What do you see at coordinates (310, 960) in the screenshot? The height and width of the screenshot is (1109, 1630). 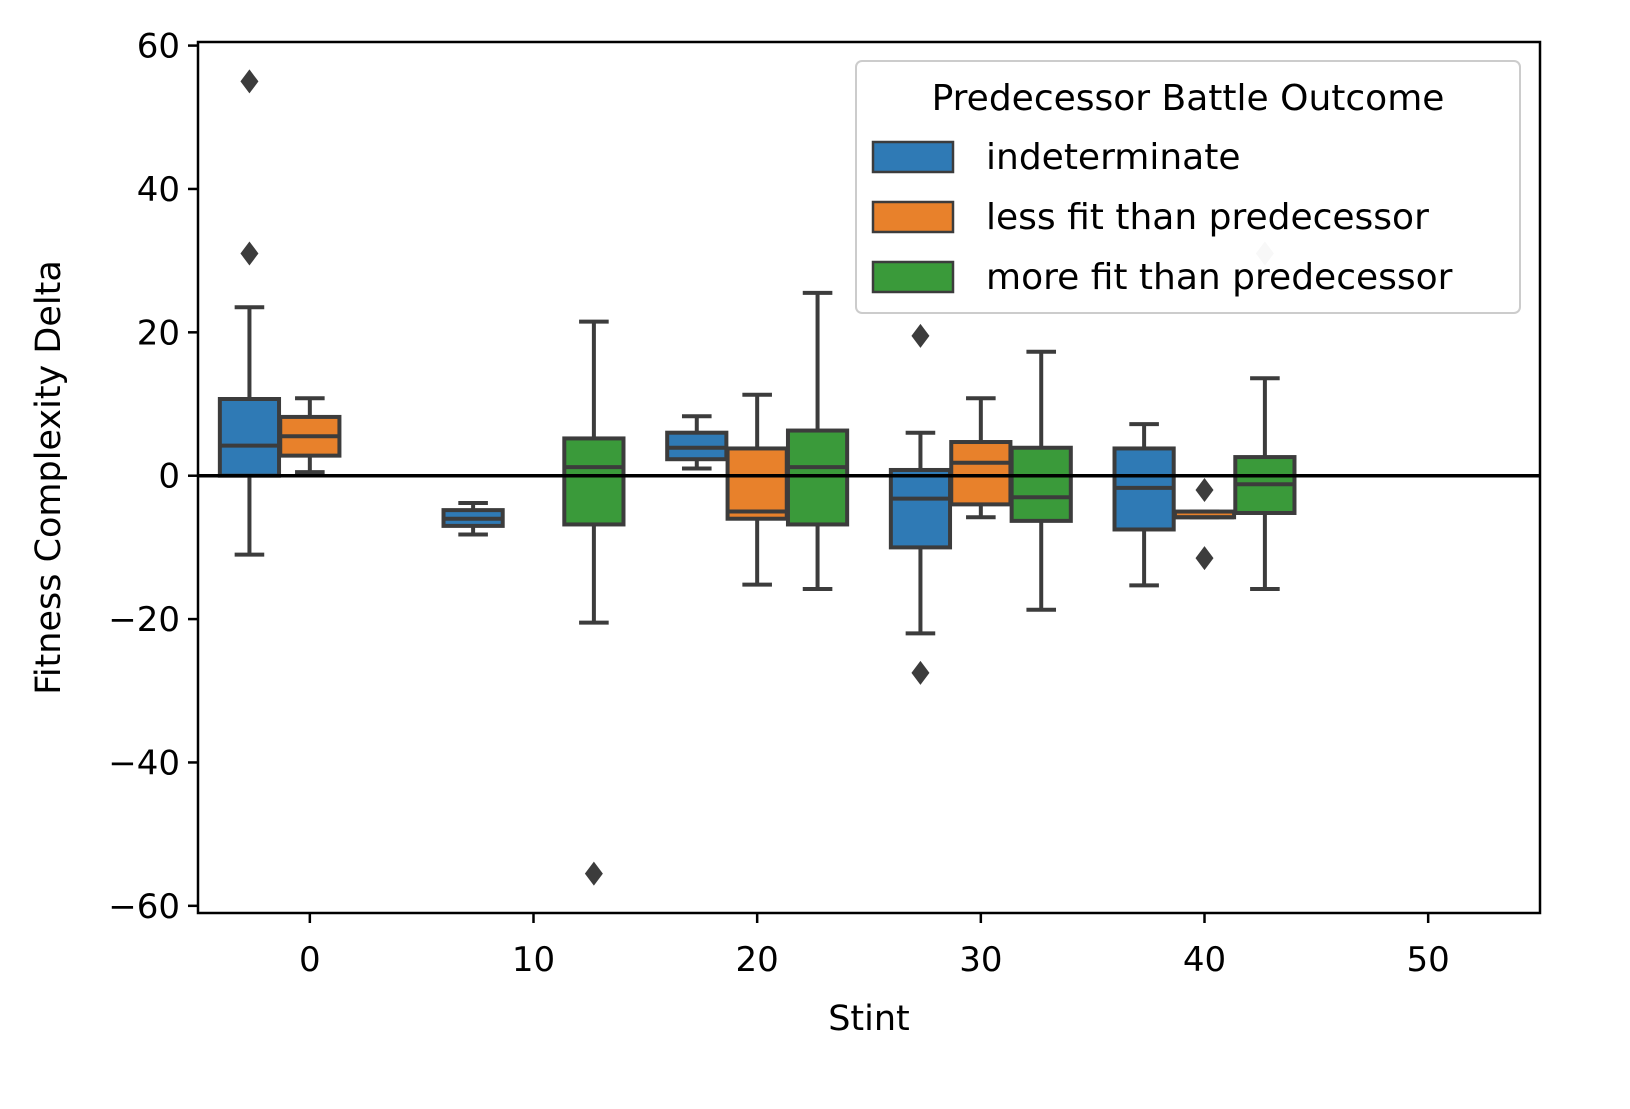 I see `x-tick-label: 0` at bounding box center [310, 960].